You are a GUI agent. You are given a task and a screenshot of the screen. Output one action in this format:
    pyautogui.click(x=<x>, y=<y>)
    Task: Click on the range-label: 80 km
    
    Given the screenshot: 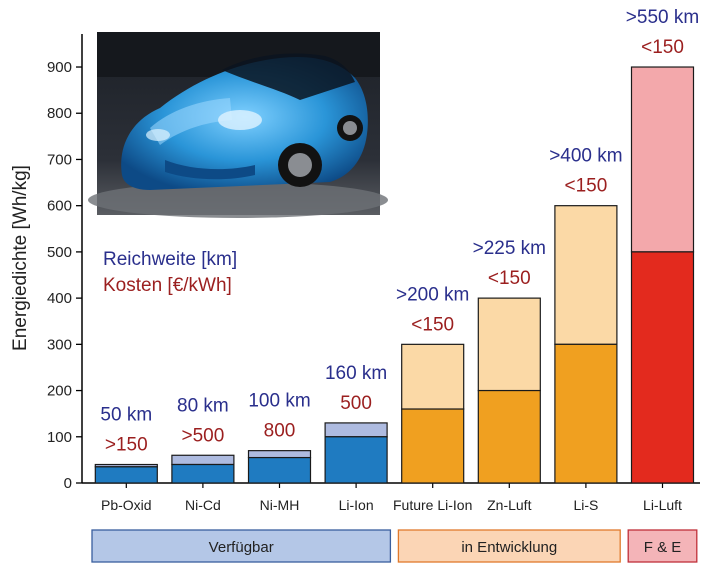 What is the action you would take?
    pyautogui.click(x=203, y=405)
    